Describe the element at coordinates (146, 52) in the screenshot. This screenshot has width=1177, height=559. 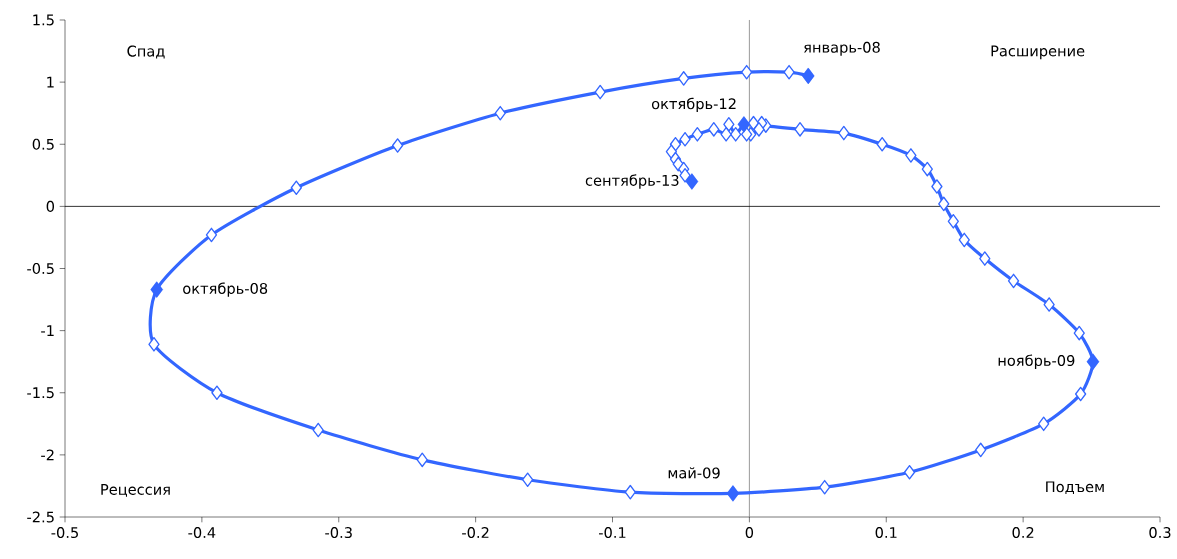
I see `annotation: Спад` at that location.